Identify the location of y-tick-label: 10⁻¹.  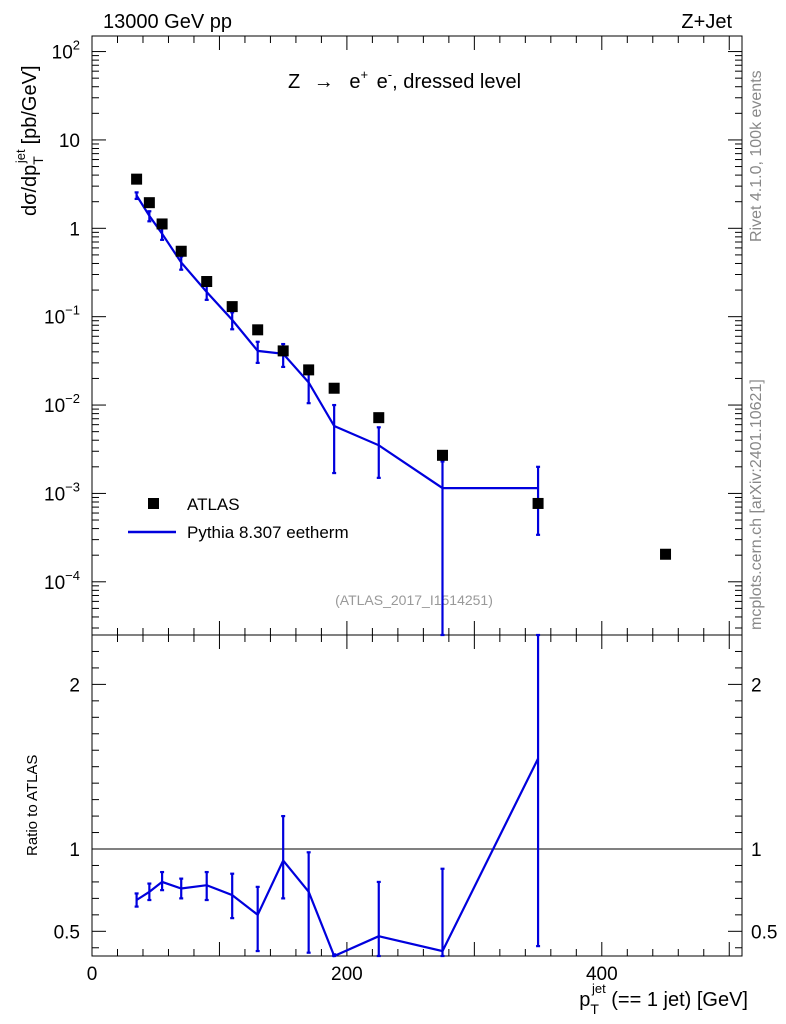
(62, 316).